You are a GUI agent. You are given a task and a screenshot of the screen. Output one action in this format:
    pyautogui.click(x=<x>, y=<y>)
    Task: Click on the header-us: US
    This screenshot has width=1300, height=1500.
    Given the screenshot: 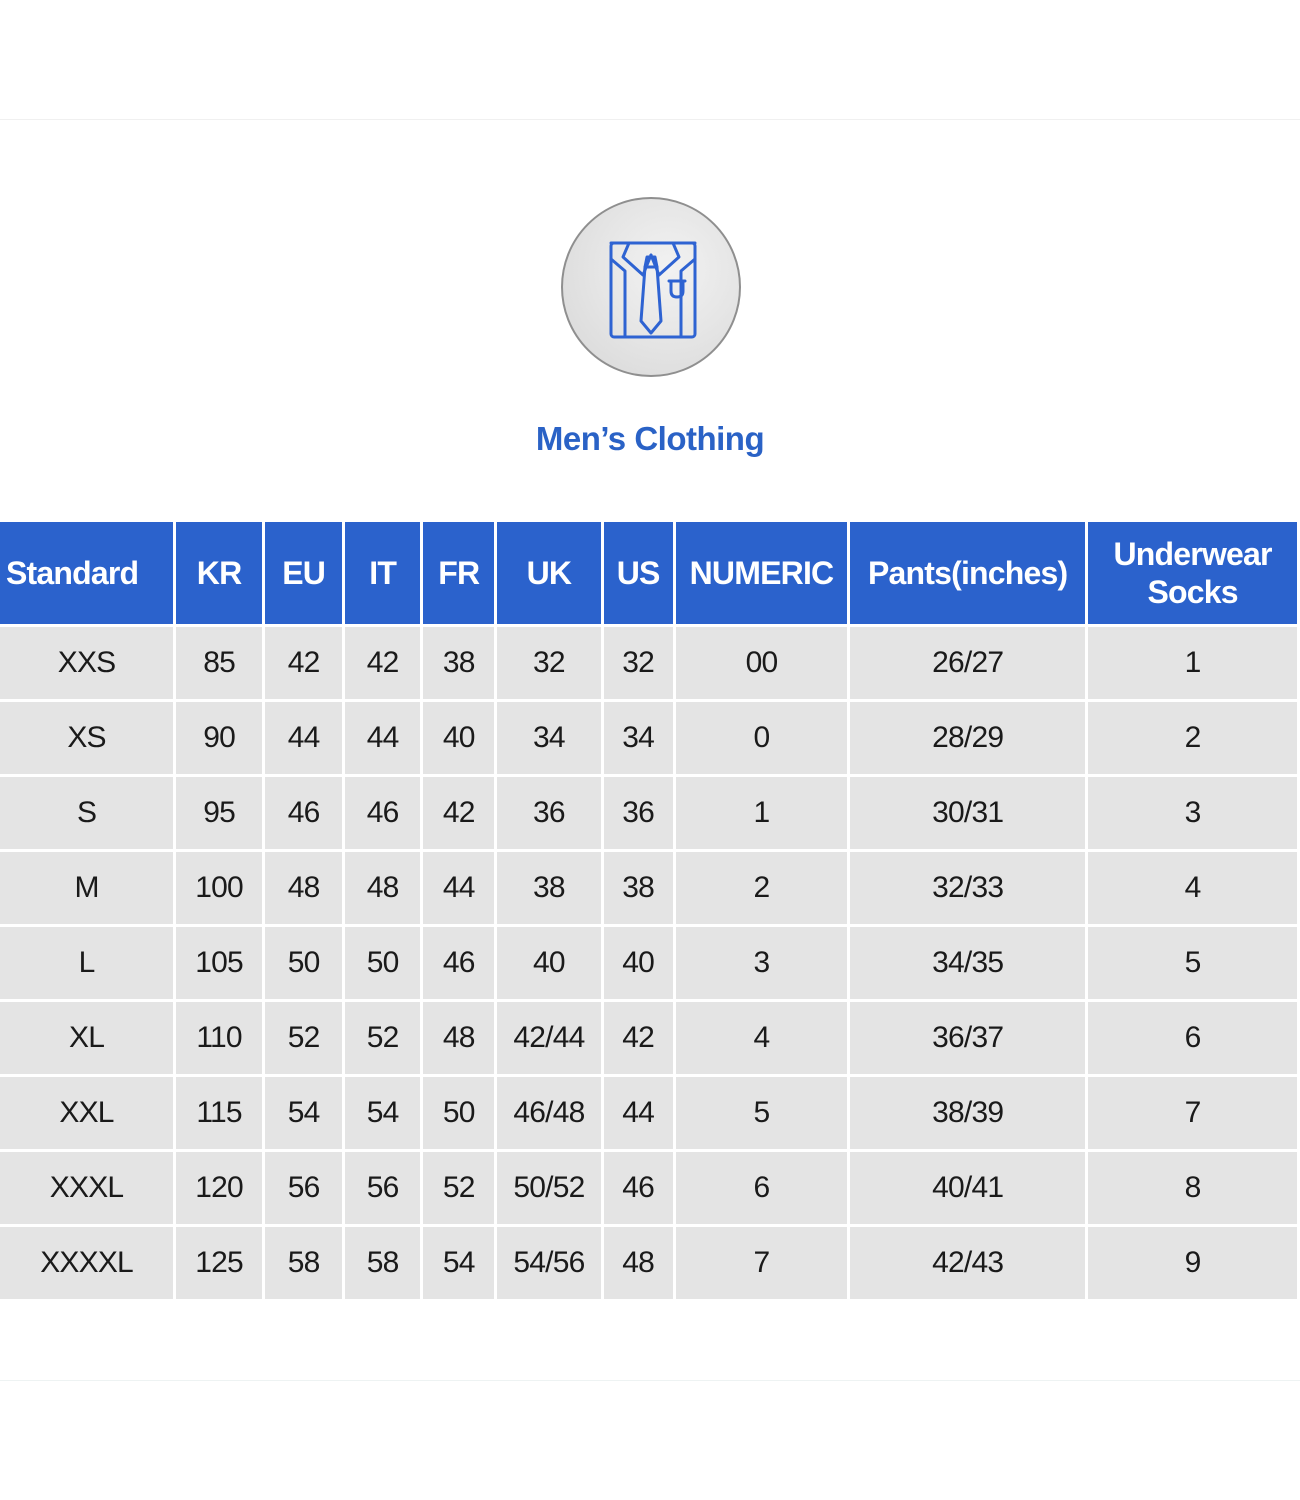 What is the action you would take?
    pyautogui.click(x=638, y=573)
    